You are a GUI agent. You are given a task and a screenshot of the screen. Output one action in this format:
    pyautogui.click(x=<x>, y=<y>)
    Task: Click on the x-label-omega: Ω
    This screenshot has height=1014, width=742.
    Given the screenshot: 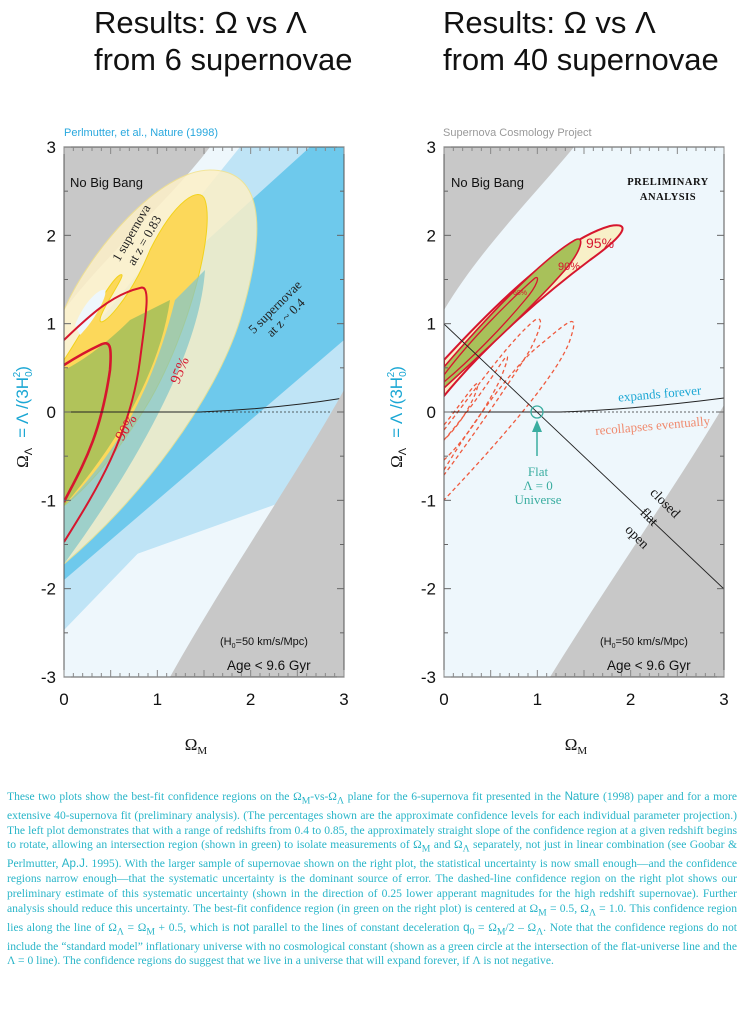 What is the action you would take?
    pyautogui.click(x=191, y=744)
    